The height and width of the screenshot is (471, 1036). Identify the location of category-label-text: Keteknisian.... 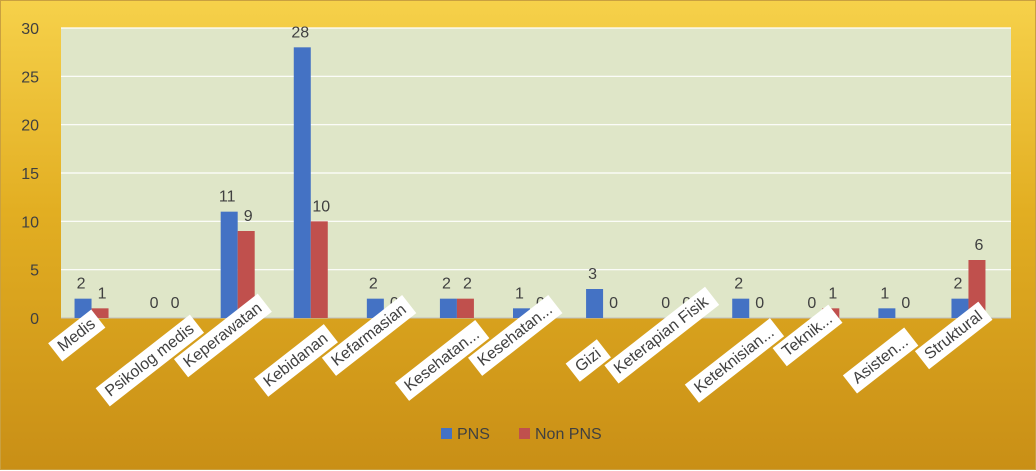
(734, 360).